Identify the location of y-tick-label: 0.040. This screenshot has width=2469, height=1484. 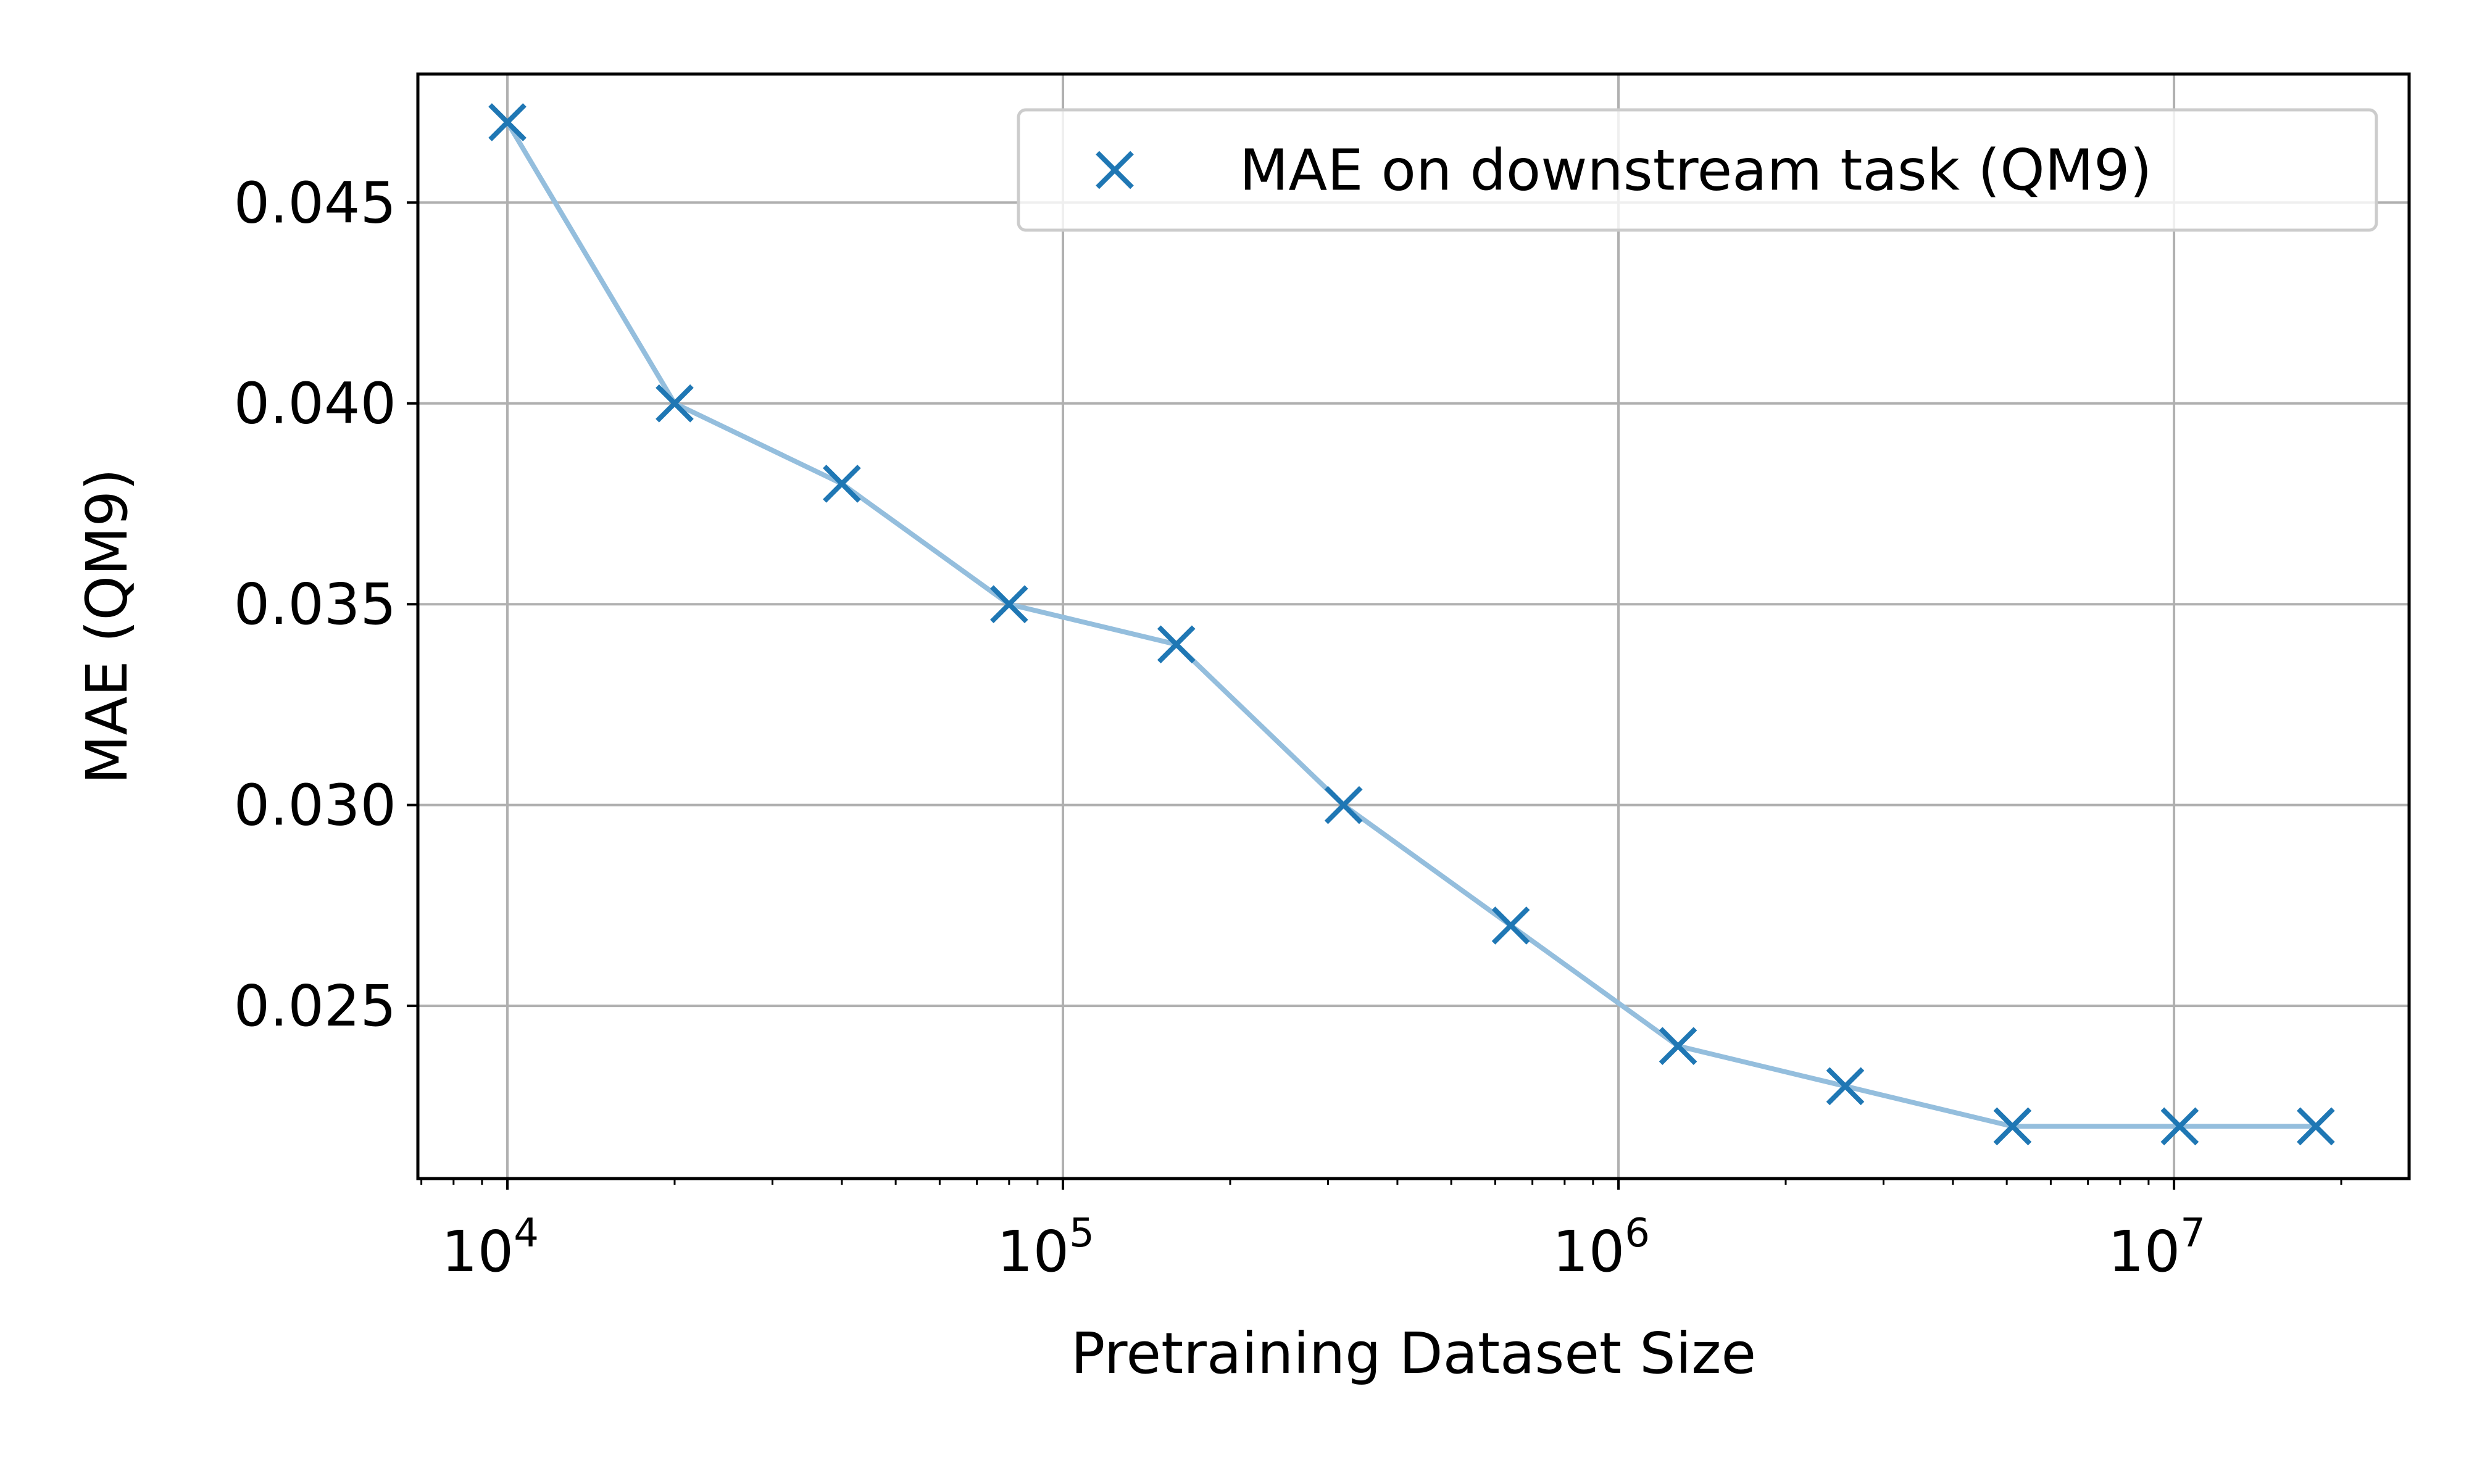
(315, 404).